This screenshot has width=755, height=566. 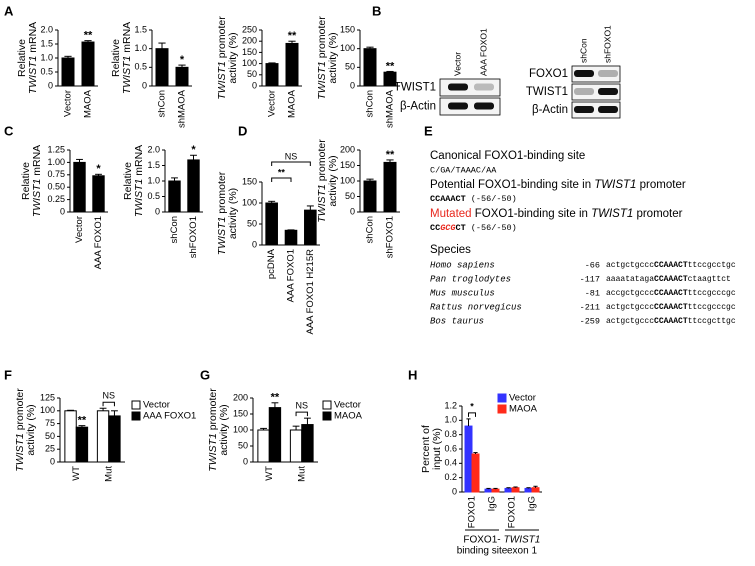 I want to click on y-tick-label: 0.50, so click(x=56, y=187).